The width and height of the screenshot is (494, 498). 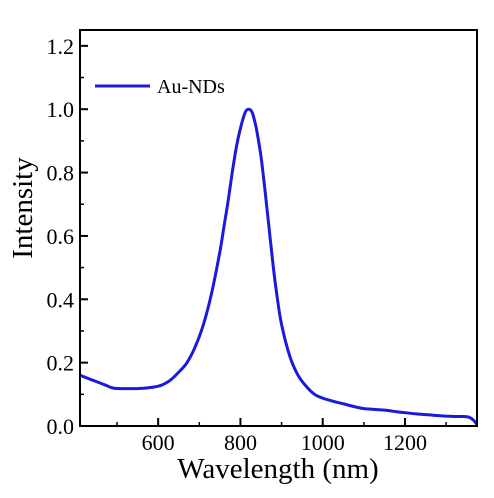 I want to click on y-tick-label: 0.2, so click(x=61, y=363).